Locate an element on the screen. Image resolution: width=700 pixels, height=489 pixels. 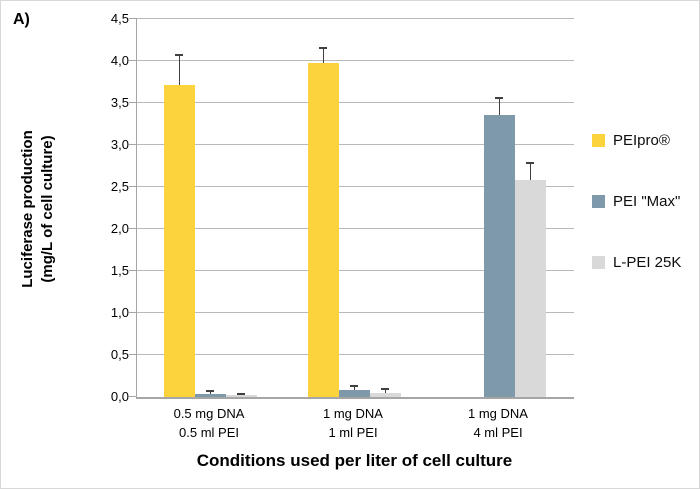
category-label-line: 0.5 mg DNA is located at coordinates (209, 413).